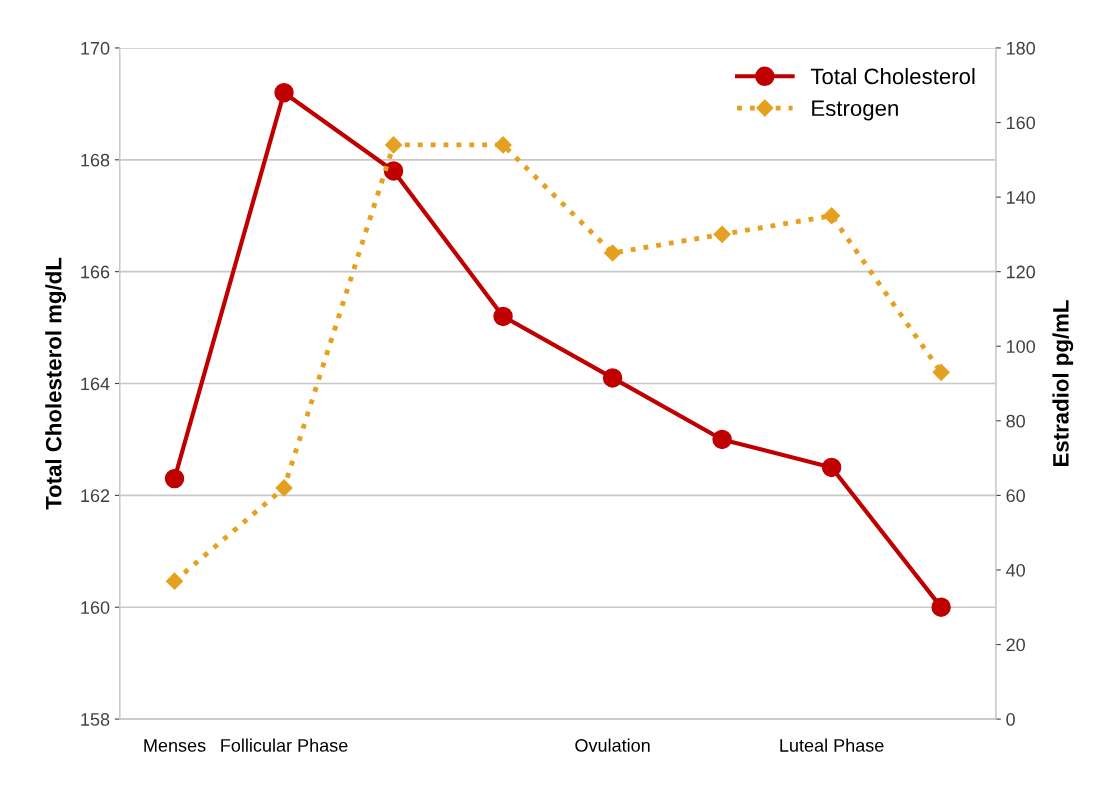 This screenshot has width=1109, height=799. Describe the element at coordinates (1021, 272) in the screenshot. I see `y2-tick-label: 120` at that location.